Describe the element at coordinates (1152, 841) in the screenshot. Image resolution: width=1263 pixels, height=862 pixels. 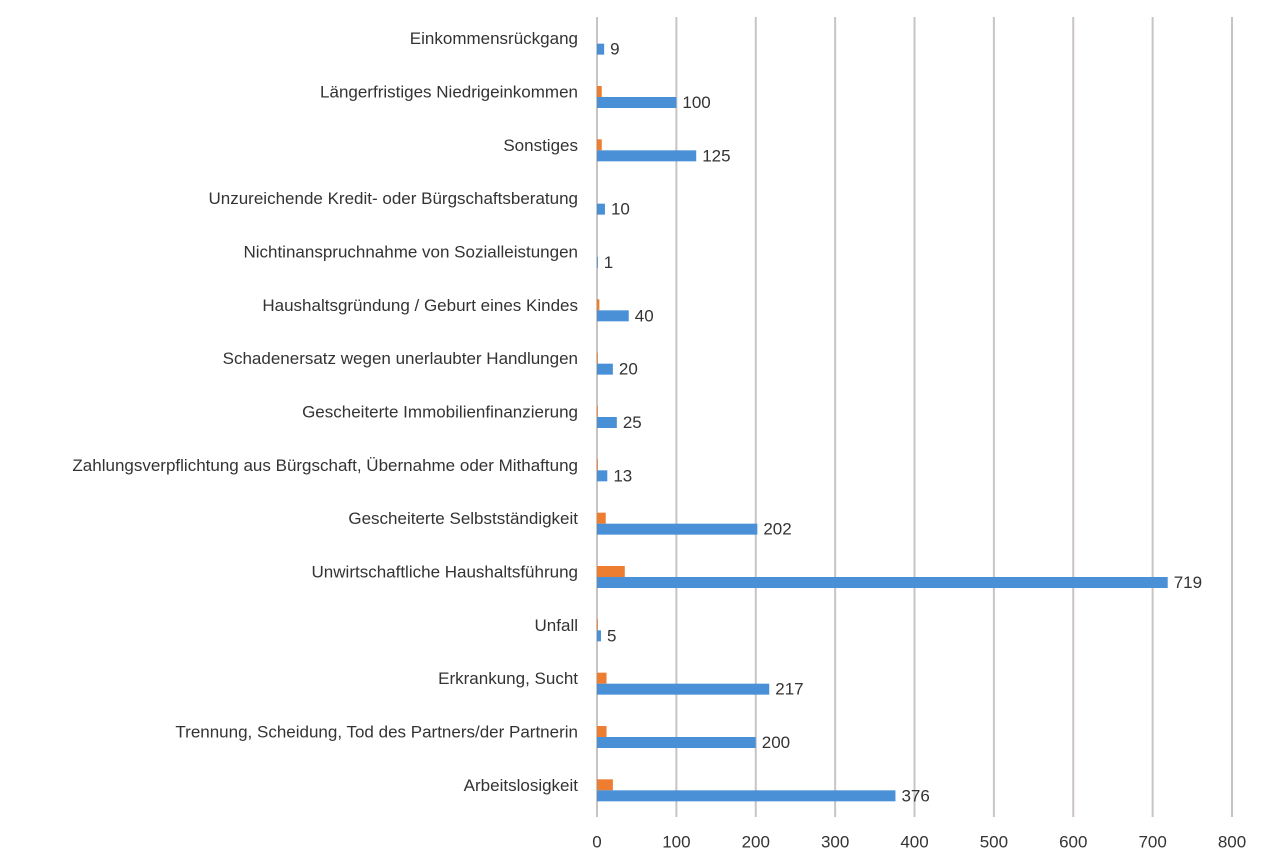
I see `x-tick-label: 700` at that location.